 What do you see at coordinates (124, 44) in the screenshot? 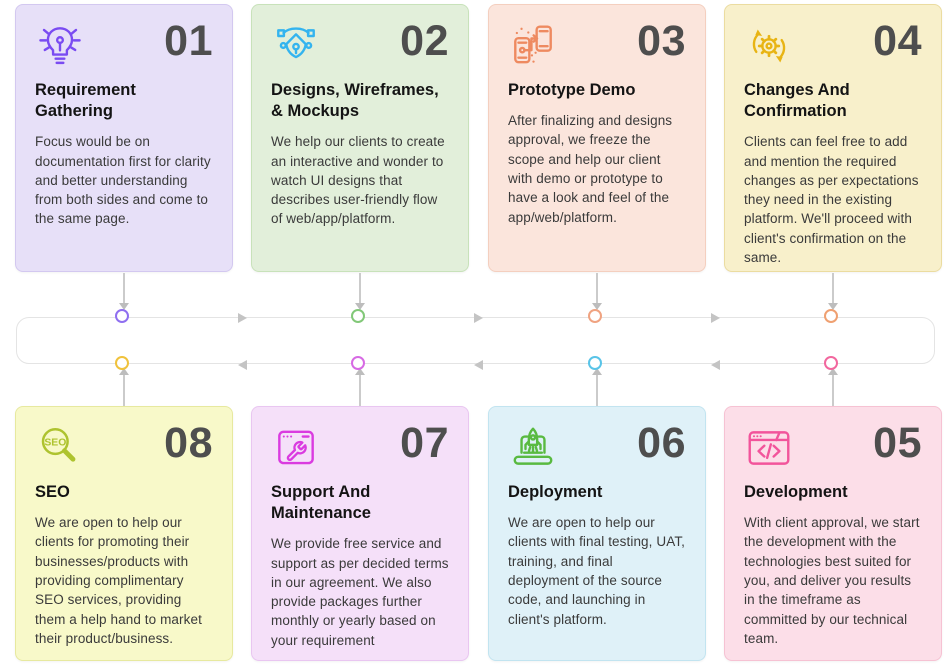
I see `card-header: 01` at bounding box center [124, 44].